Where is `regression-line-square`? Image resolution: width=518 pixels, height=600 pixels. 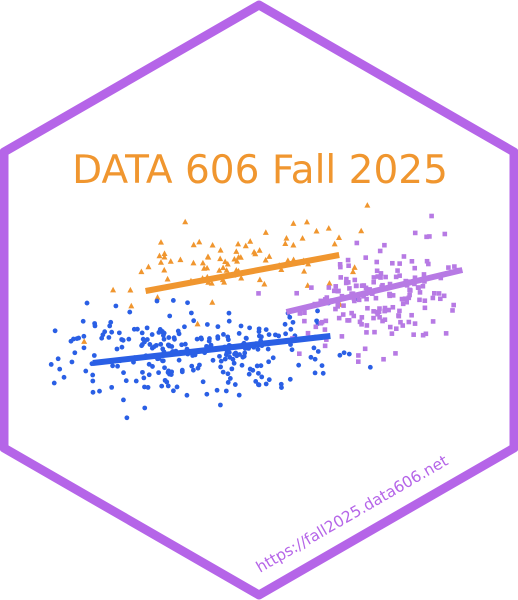 regression-line-square is located at coordinates (374, 291).